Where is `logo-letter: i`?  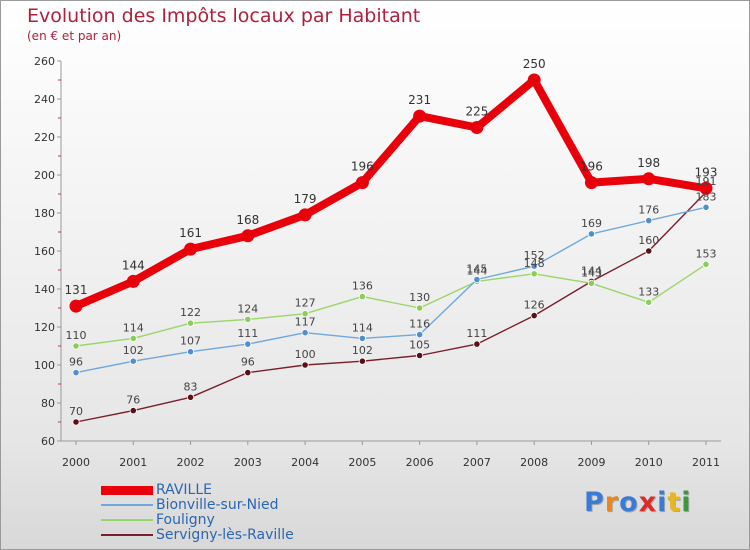
logo-letter: i is located at coordinates (686, 502).